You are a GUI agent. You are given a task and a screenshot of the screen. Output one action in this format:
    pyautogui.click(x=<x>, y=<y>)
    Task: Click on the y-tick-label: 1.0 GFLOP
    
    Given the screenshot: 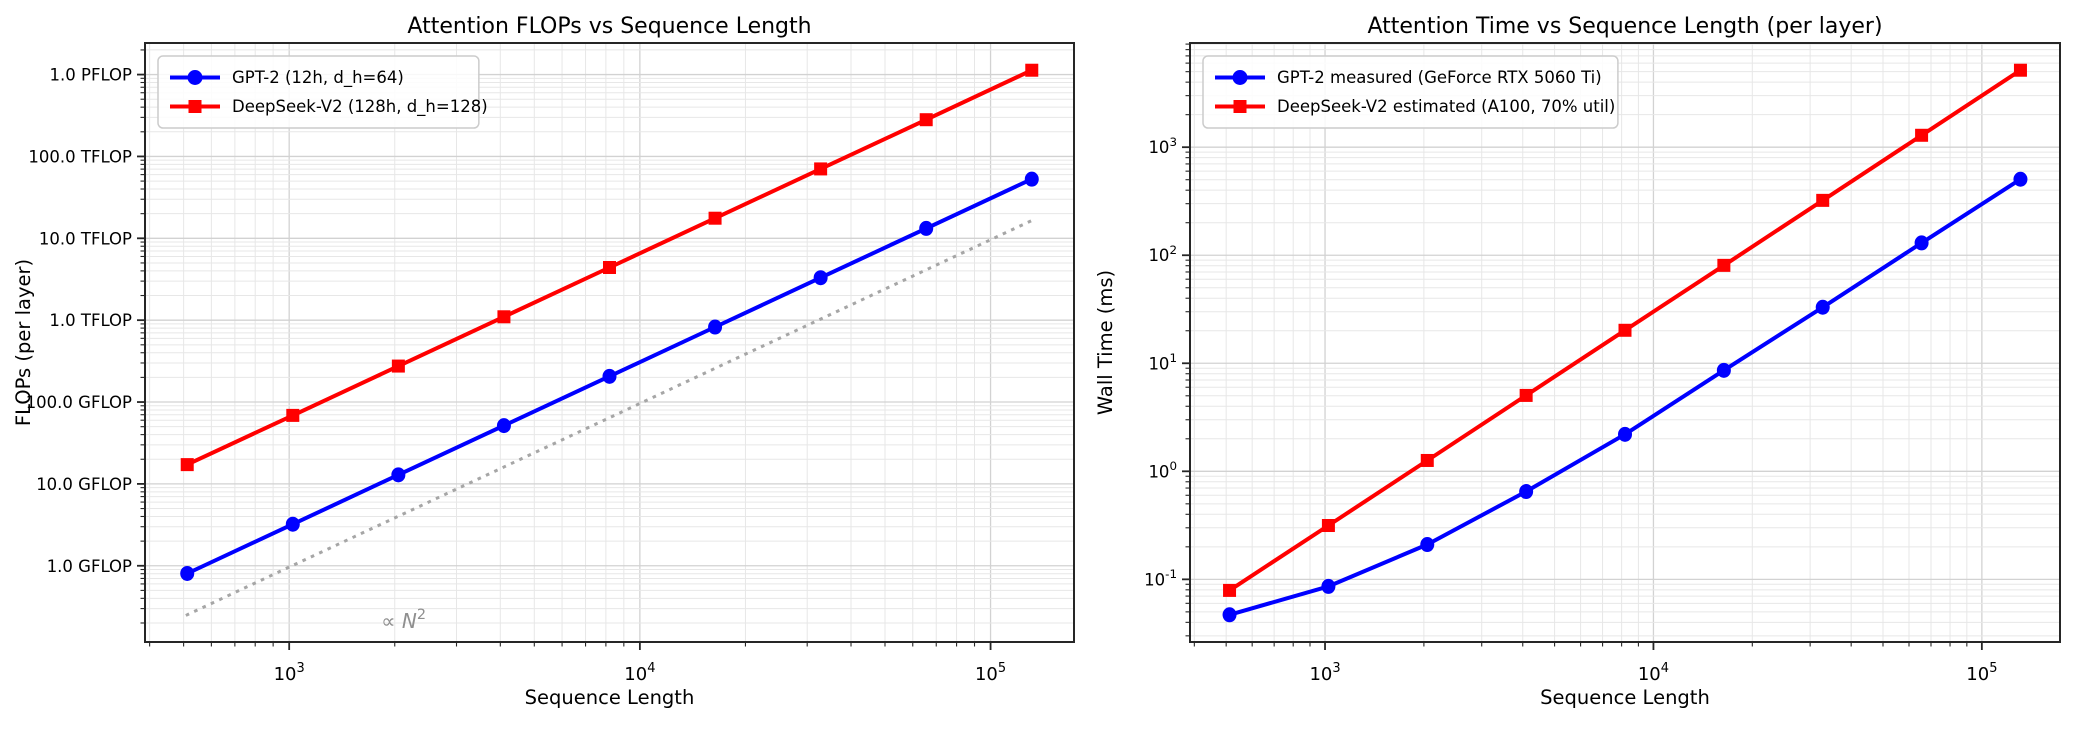 What is the action you would take?
    pyautogui.click(x=89, y=566)
    